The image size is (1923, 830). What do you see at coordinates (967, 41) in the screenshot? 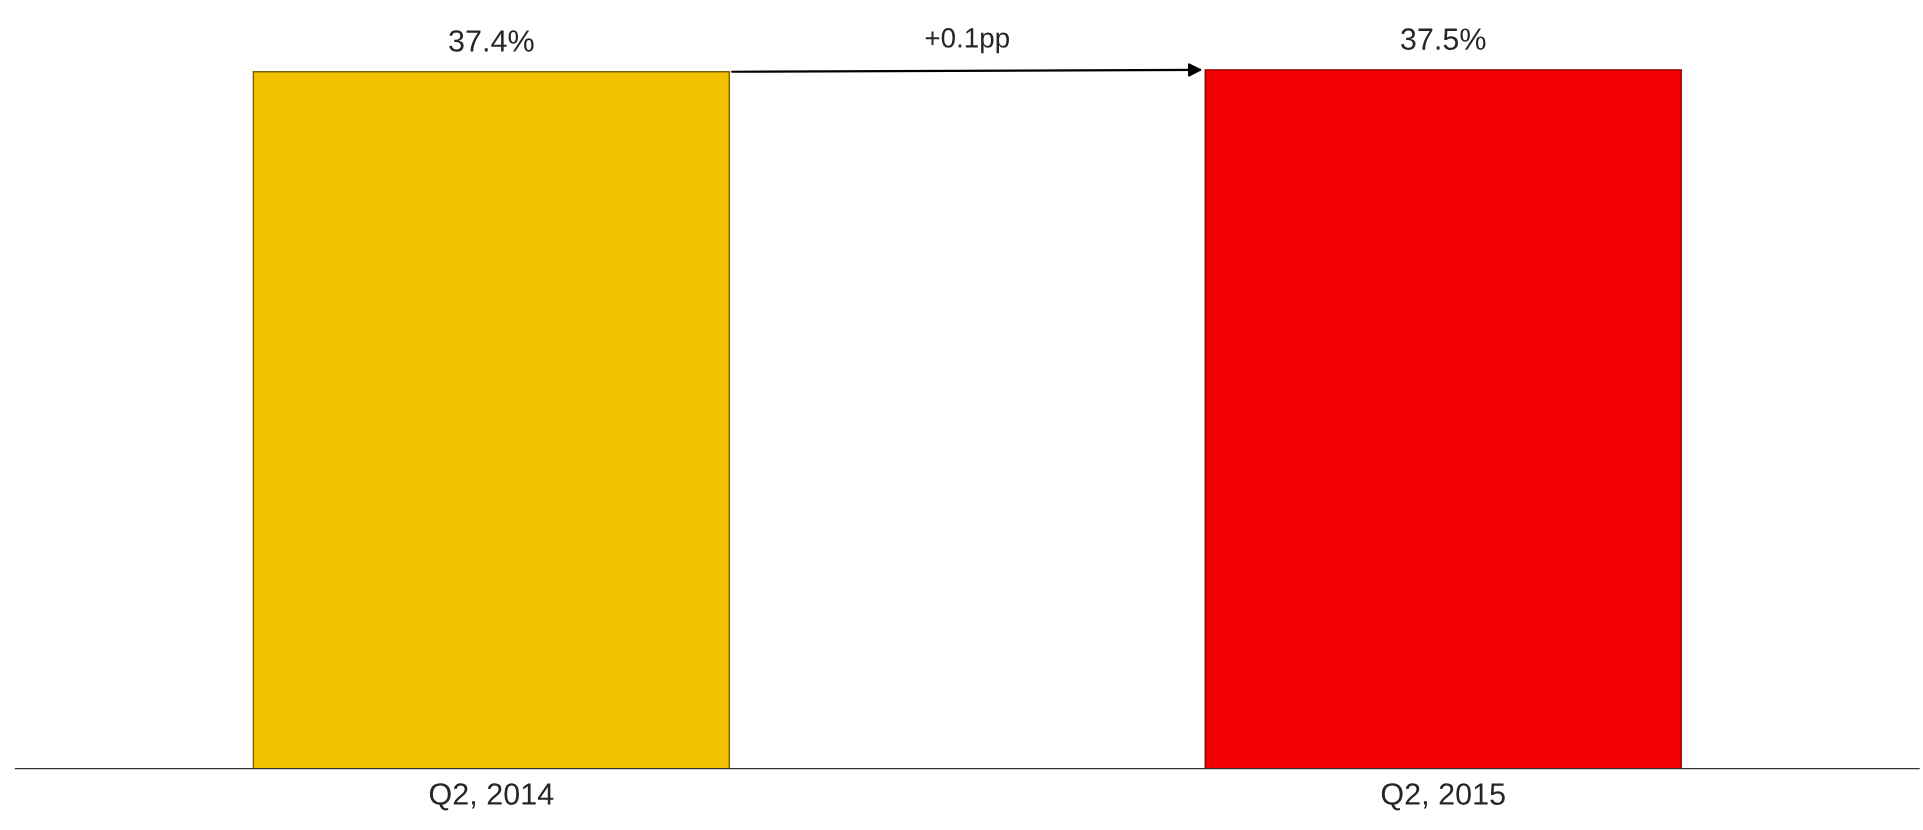
I see `text: +0.1pp` at bounding box center [967, 41].